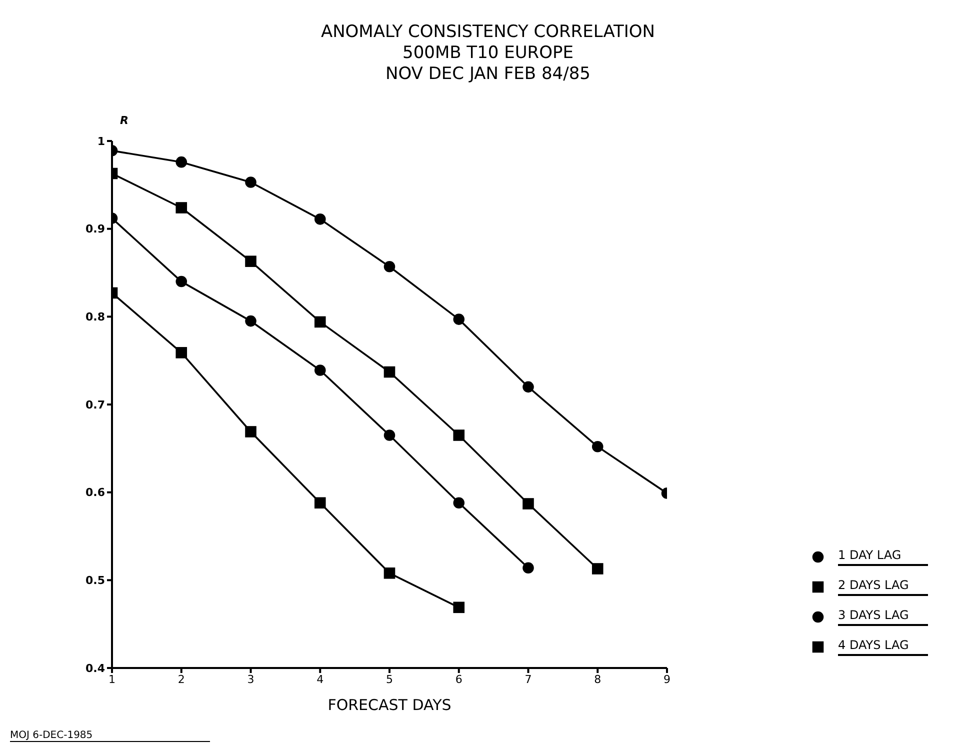 This screenshot has width=976, height=756. Describe the element at coordinates (95, 405) in the screenshot. I see `y-tick-label: 0.7` at that location.